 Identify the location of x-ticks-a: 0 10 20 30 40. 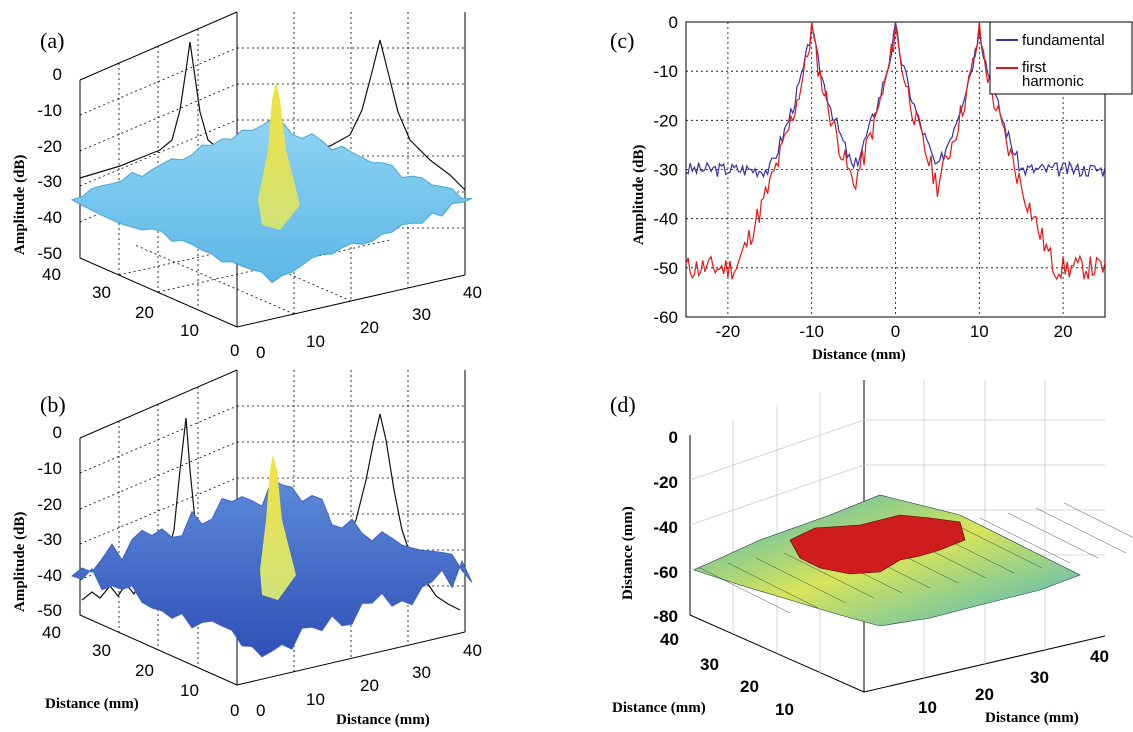
(369, 322).